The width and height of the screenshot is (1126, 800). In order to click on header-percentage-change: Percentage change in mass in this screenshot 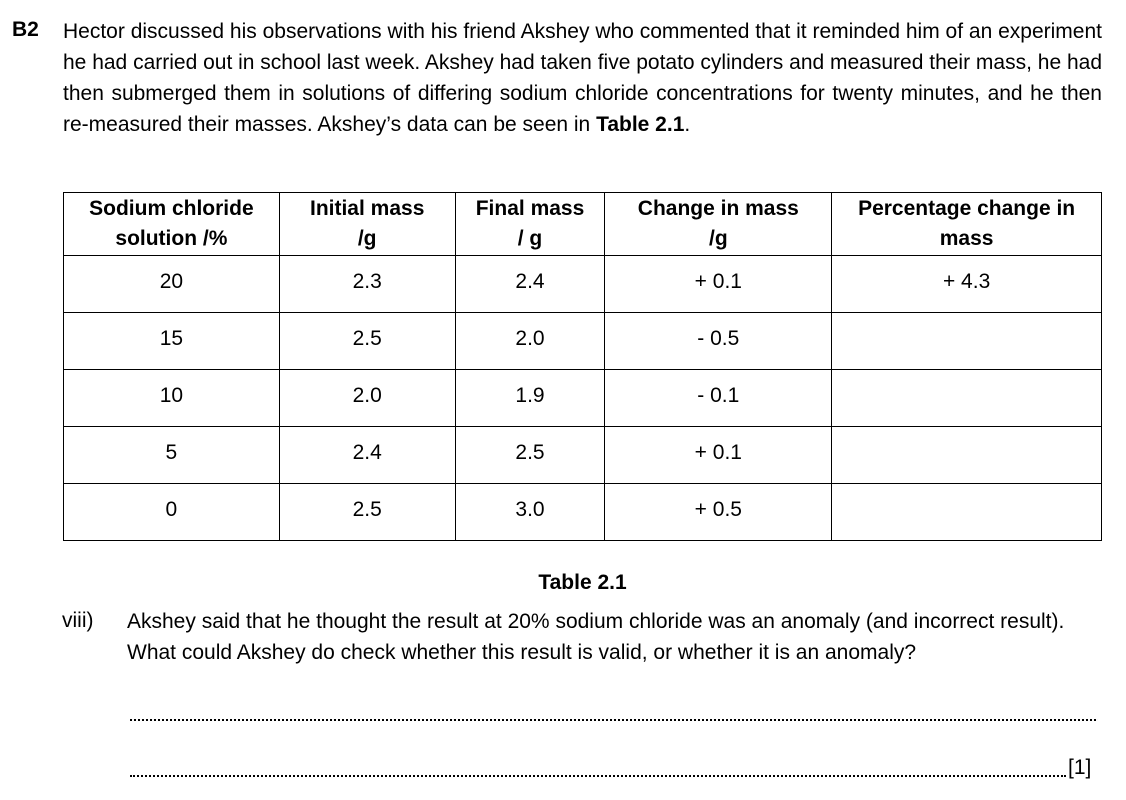, I will do `click(966, 224)`.